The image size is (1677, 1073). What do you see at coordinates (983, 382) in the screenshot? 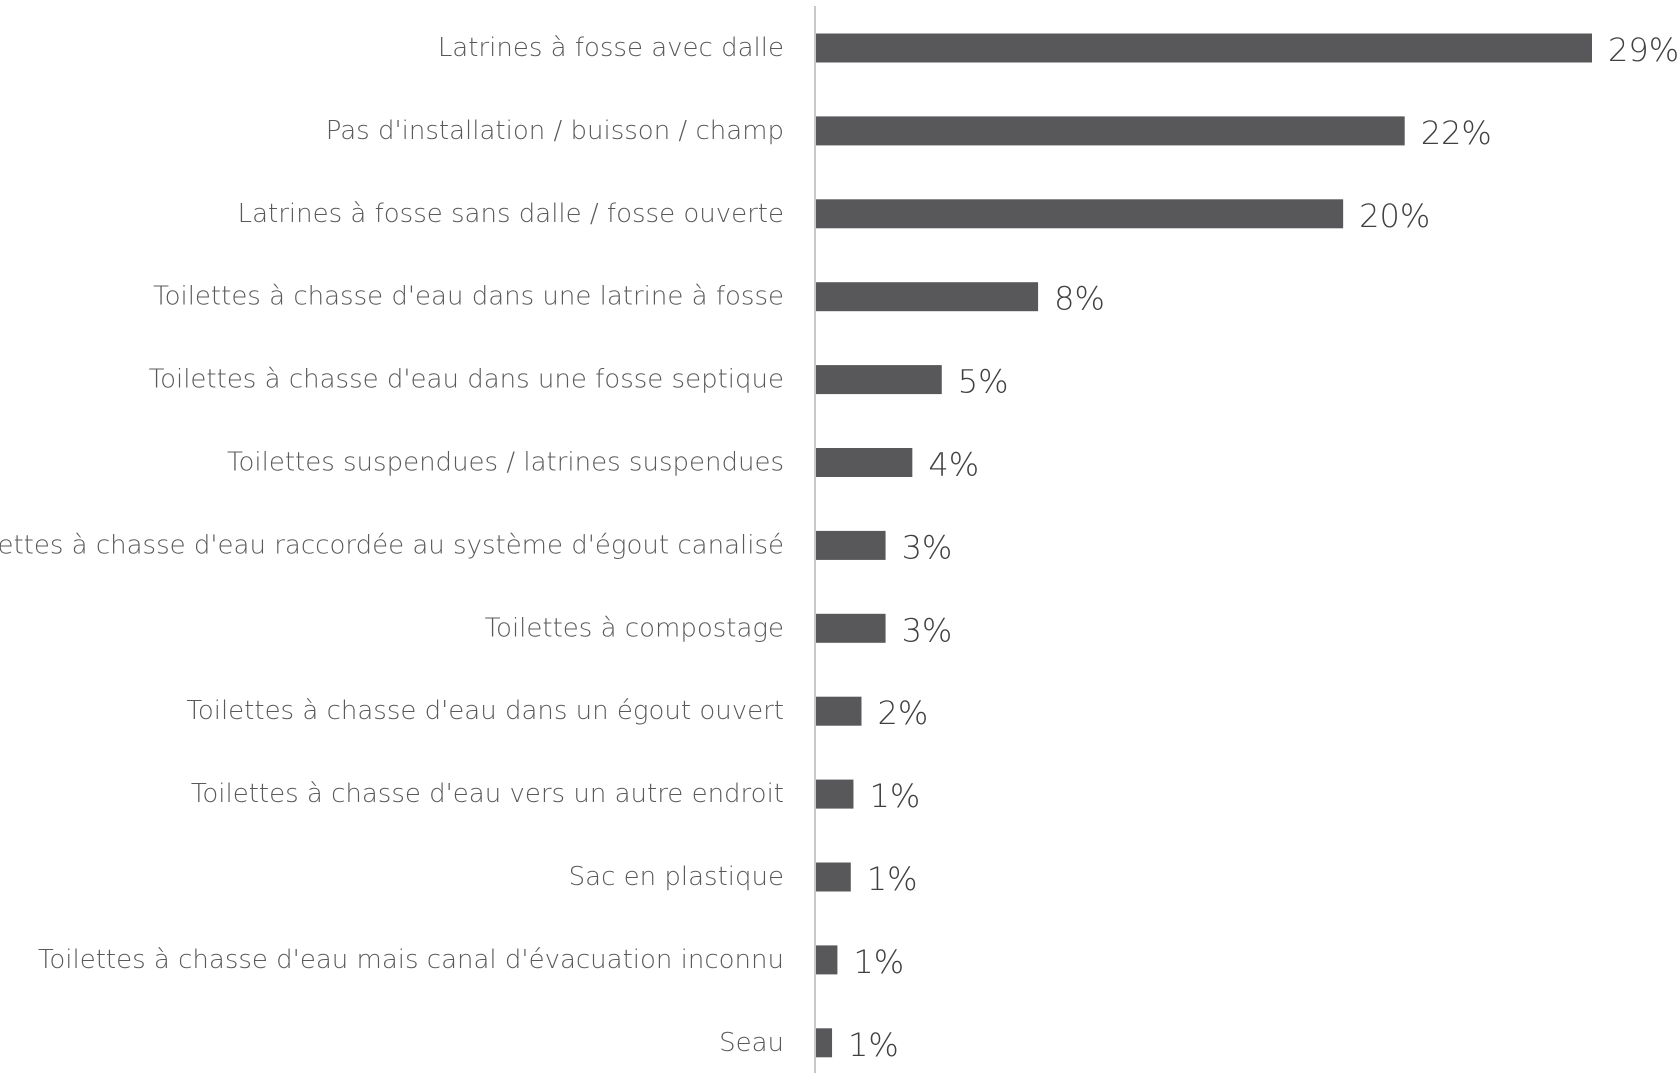
I see `data-label: 5%` at bounding box center [983, 382].